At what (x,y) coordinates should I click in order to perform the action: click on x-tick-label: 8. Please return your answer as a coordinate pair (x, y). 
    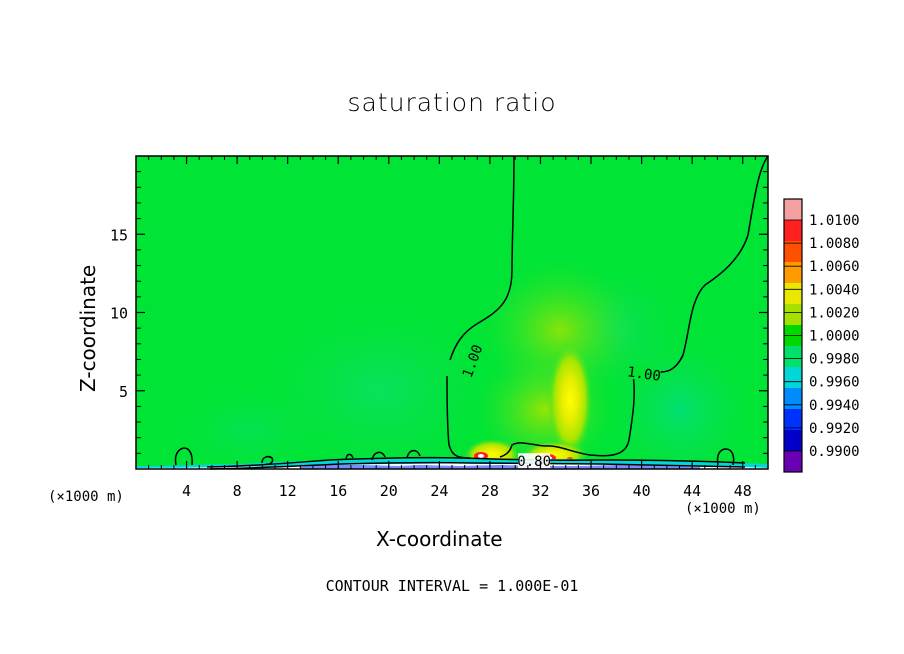
    Looking at the image, I should click on (237, 491).